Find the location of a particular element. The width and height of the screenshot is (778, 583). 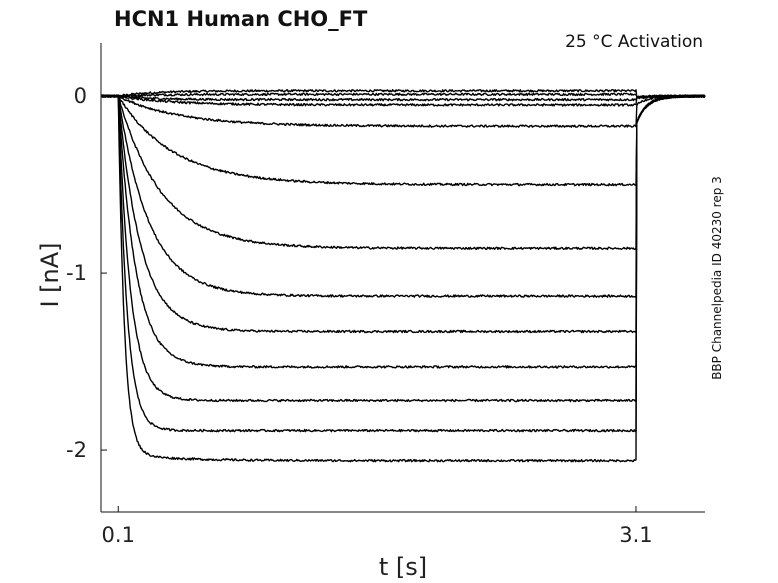

x-axis-label: t [s] is located at coordinates (403, 567).